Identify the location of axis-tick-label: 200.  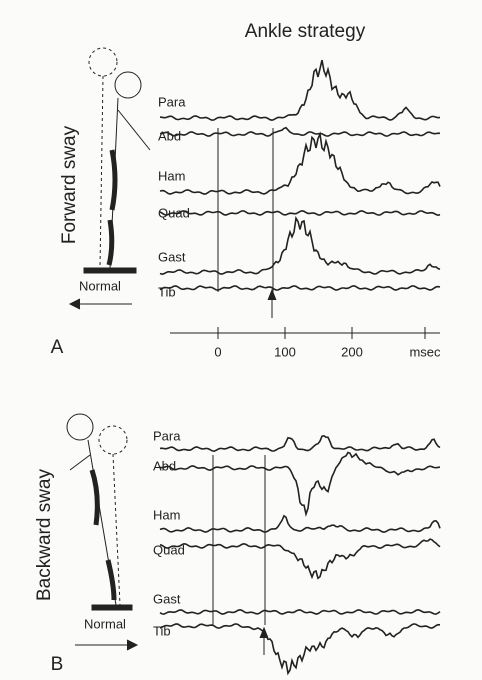
(352, 351).